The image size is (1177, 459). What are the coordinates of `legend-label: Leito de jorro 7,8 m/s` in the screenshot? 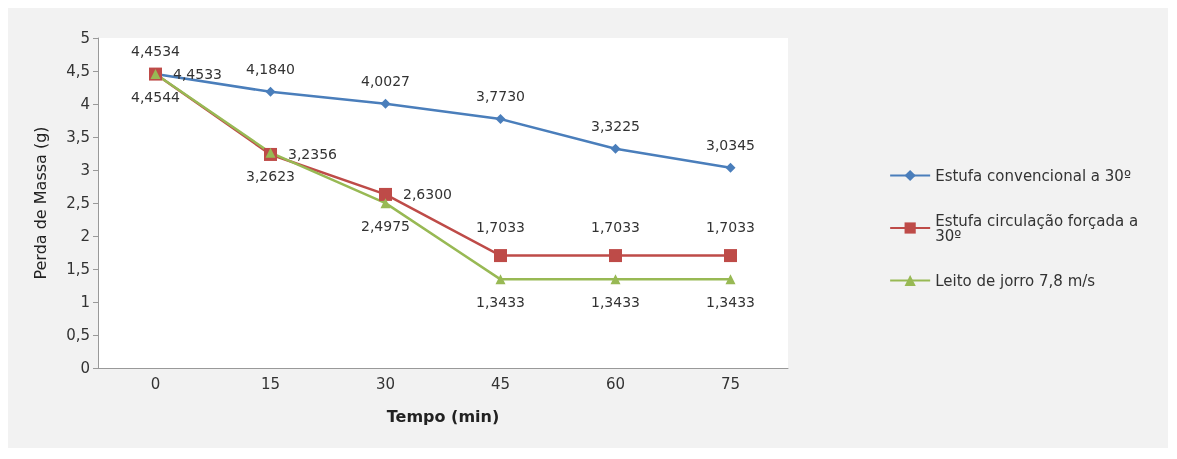 It's located at (1015, 280).